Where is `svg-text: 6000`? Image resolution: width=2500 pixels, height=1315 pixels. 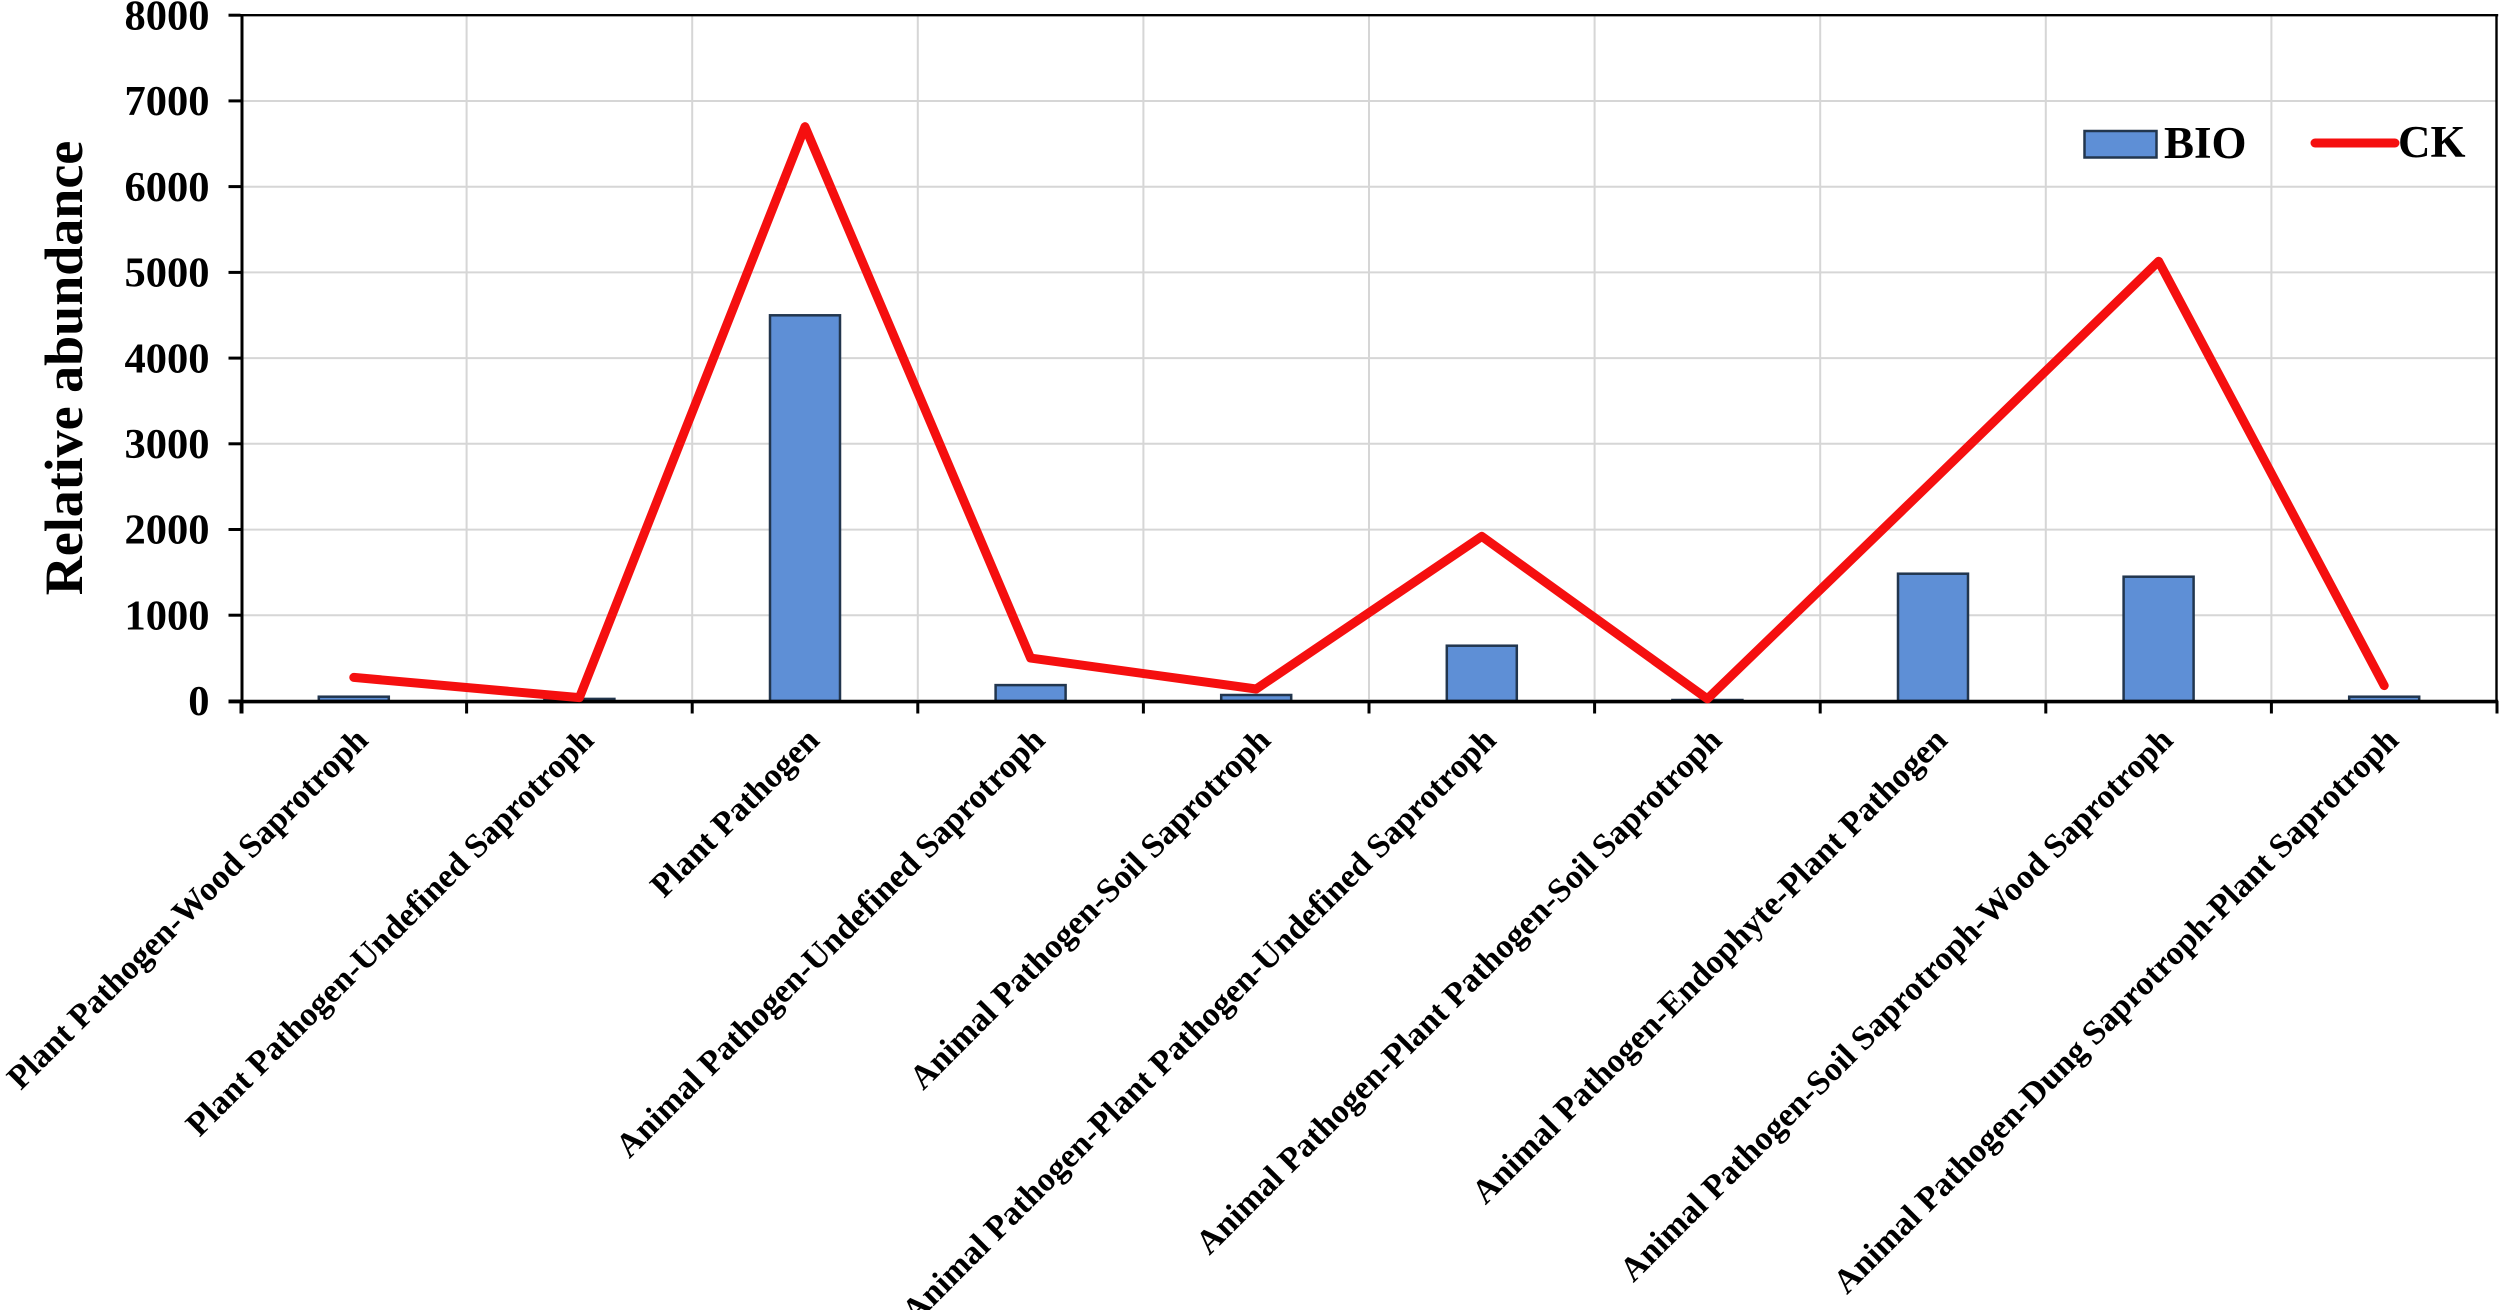 svg-text: 6000 is located at coordinates (167, 187).